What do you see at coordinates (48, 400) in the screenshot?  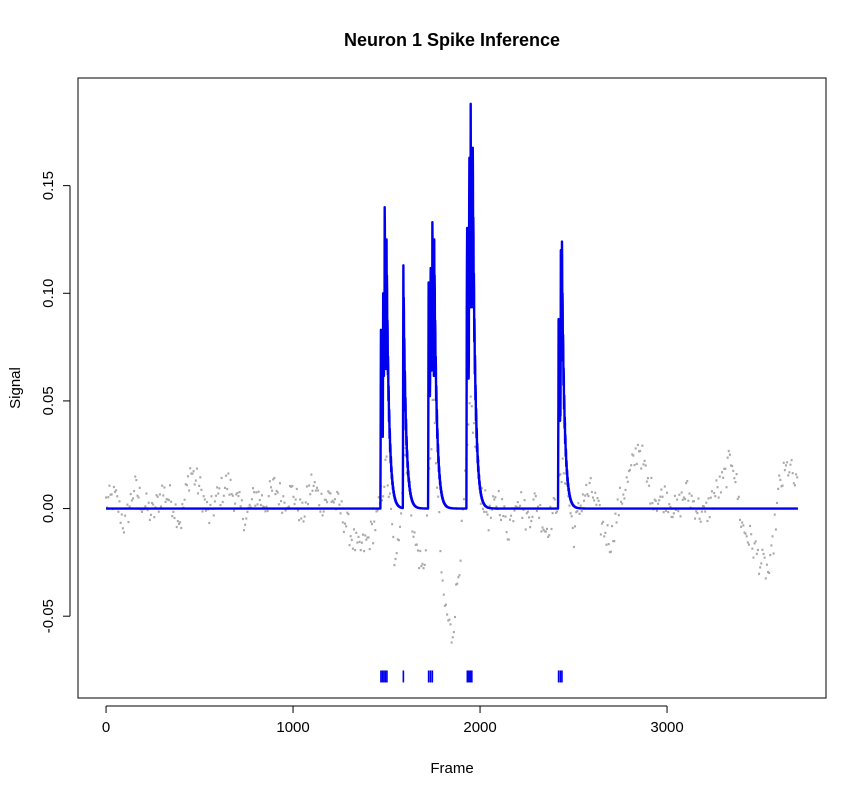 I see `y-tick-label: 0.05` at bounding box center [48, 400].